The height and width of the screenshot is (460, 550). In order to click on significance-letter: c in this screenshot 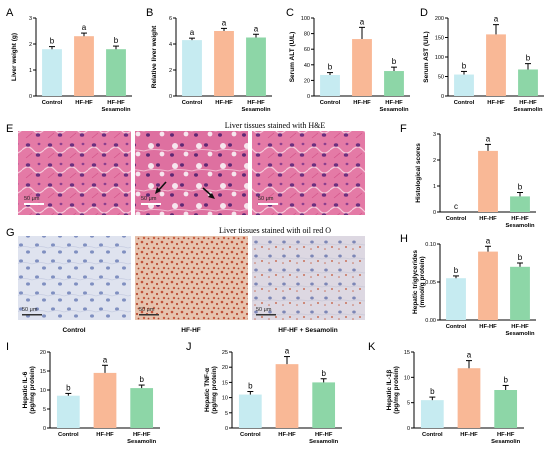, I will do `click(456, 206)`.